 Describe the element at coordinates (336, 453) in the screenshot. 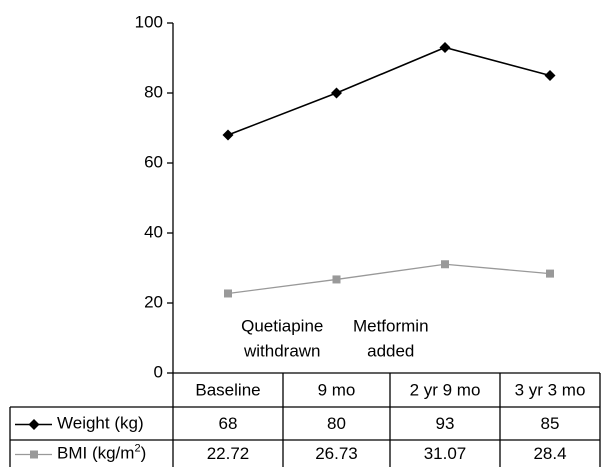

I see `table-value-1: 26.73` at that location.